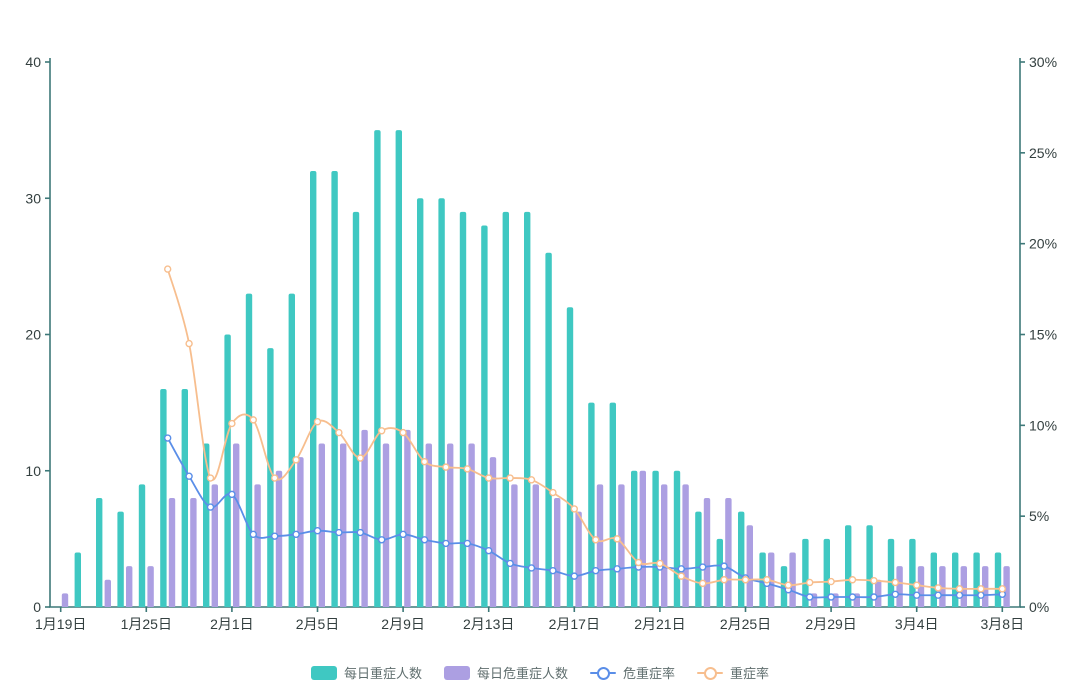 The image size is (1080, 692). I want to click on x-axis-tick-label: 2月17日, so click(574, 624).